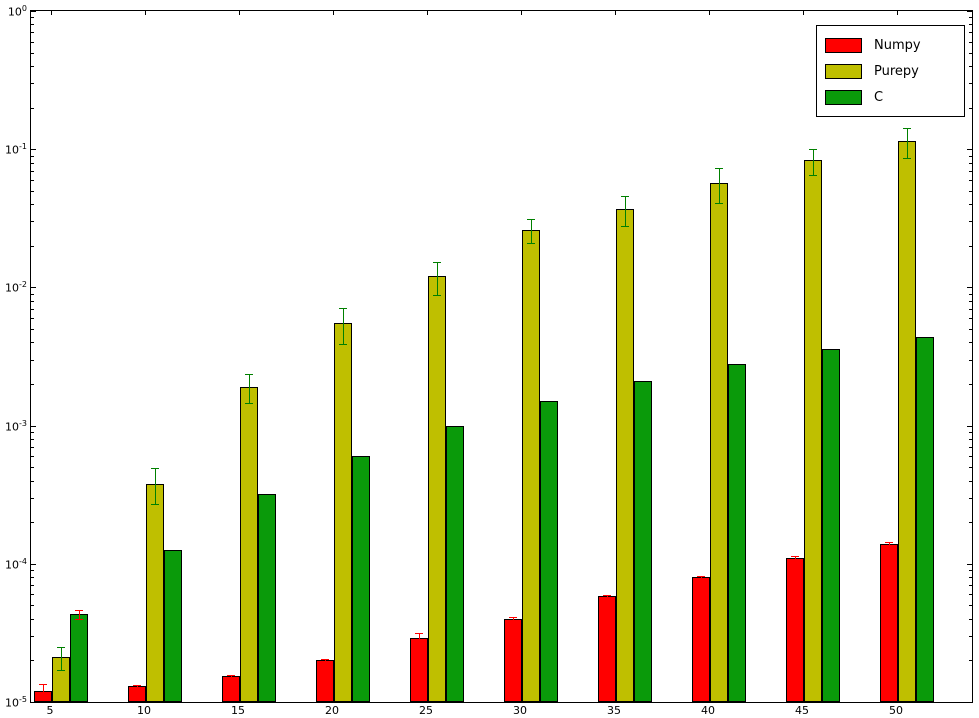  Describe the element at coordinates (890, 97) in the screenshot. I see `legend-item-c: C` at that location.